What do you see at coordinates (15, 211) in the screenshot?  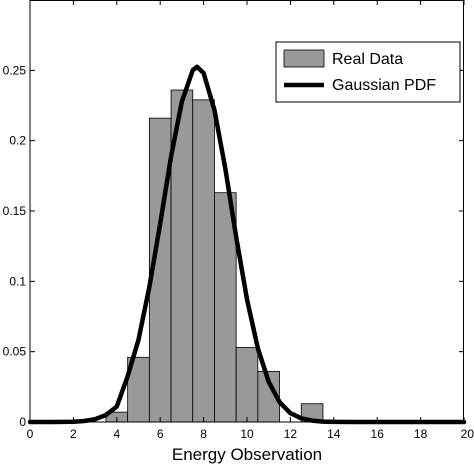 I see `y-tick-label: 0.15` at bounding box center [15, 211].